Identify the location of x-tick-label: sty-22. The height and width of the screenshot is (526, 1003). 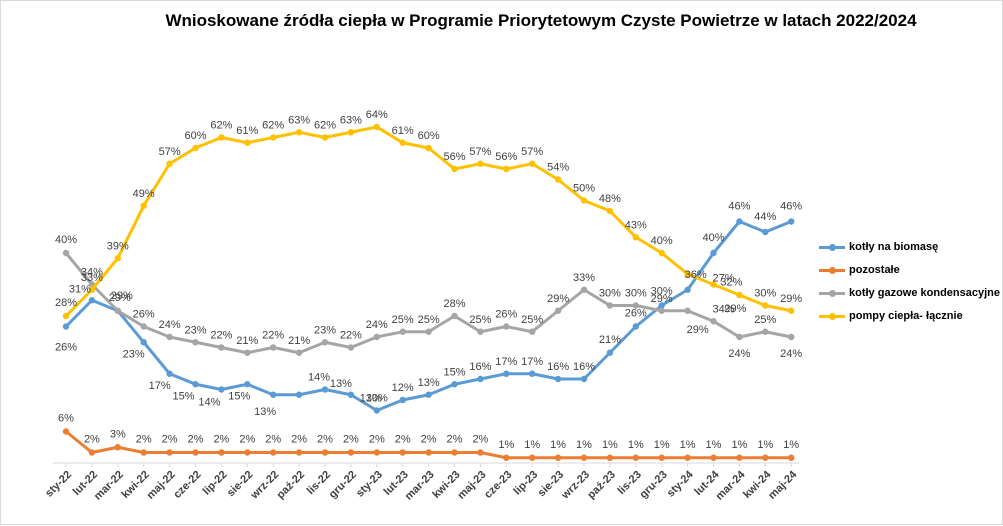
(58, 484).